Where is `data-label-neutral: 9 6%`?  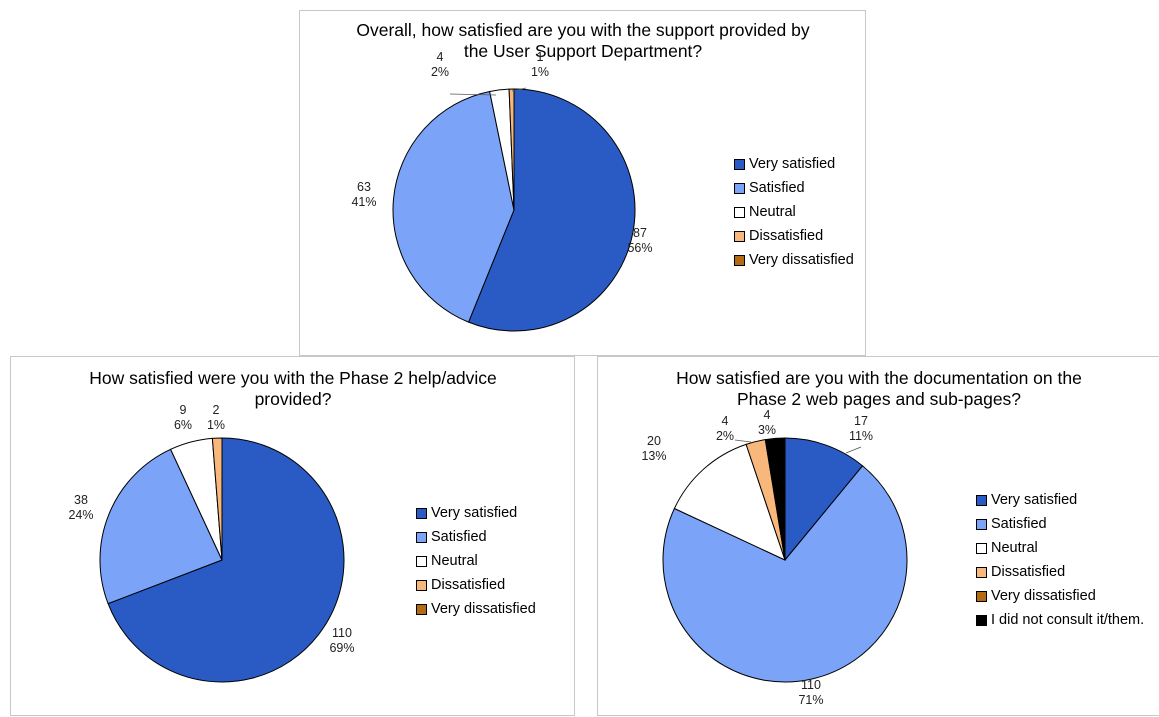 data-label-neutral: 9 6% is located at coordinates (183, 417).